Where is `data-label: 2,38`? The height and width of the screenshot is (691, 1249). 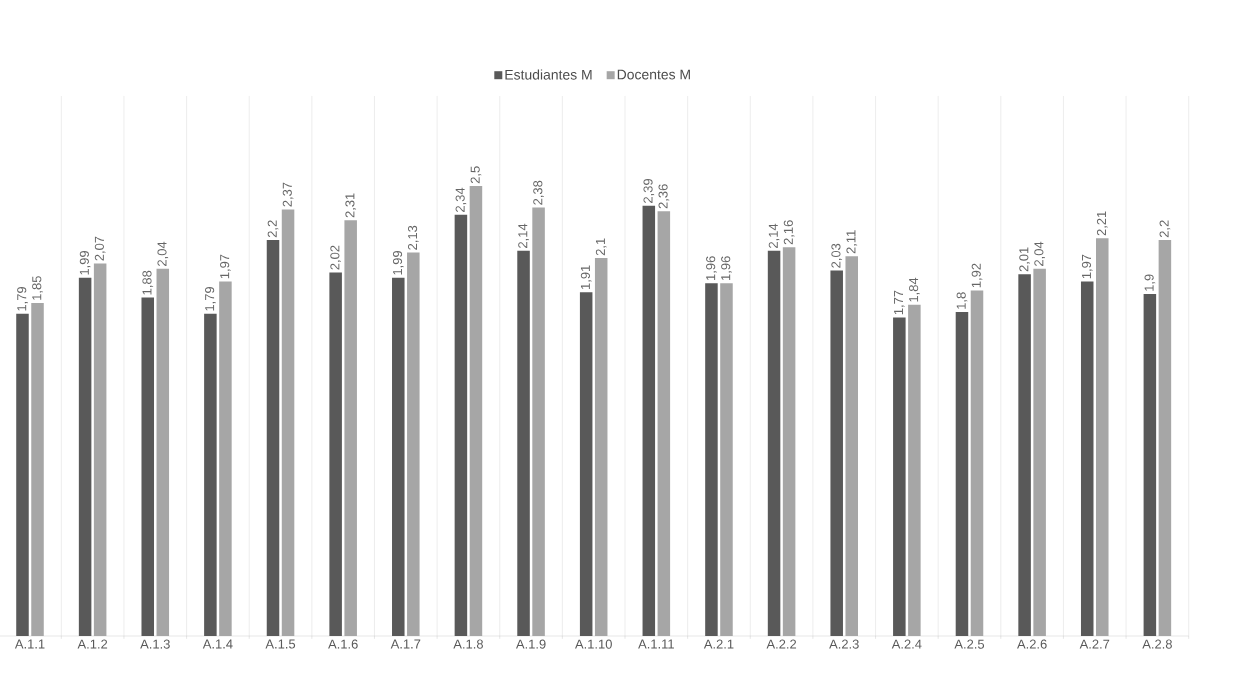 data-label: 2,38 is located at coordinates (538, 192).